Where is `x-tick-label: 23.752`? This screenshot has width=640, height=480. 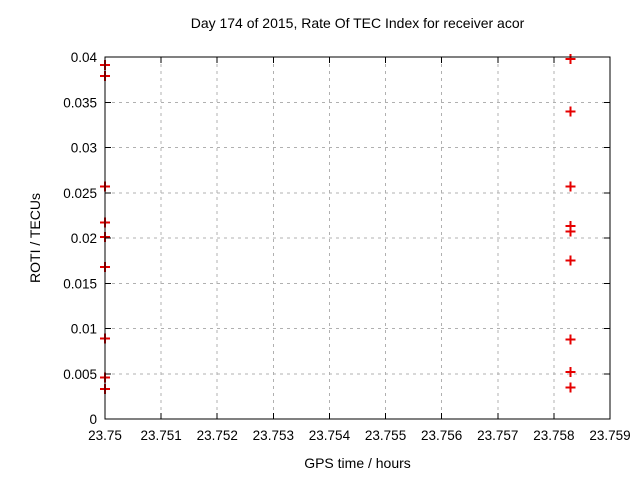 x-tick-label: 23.752 is located at coordinates (217, 435).